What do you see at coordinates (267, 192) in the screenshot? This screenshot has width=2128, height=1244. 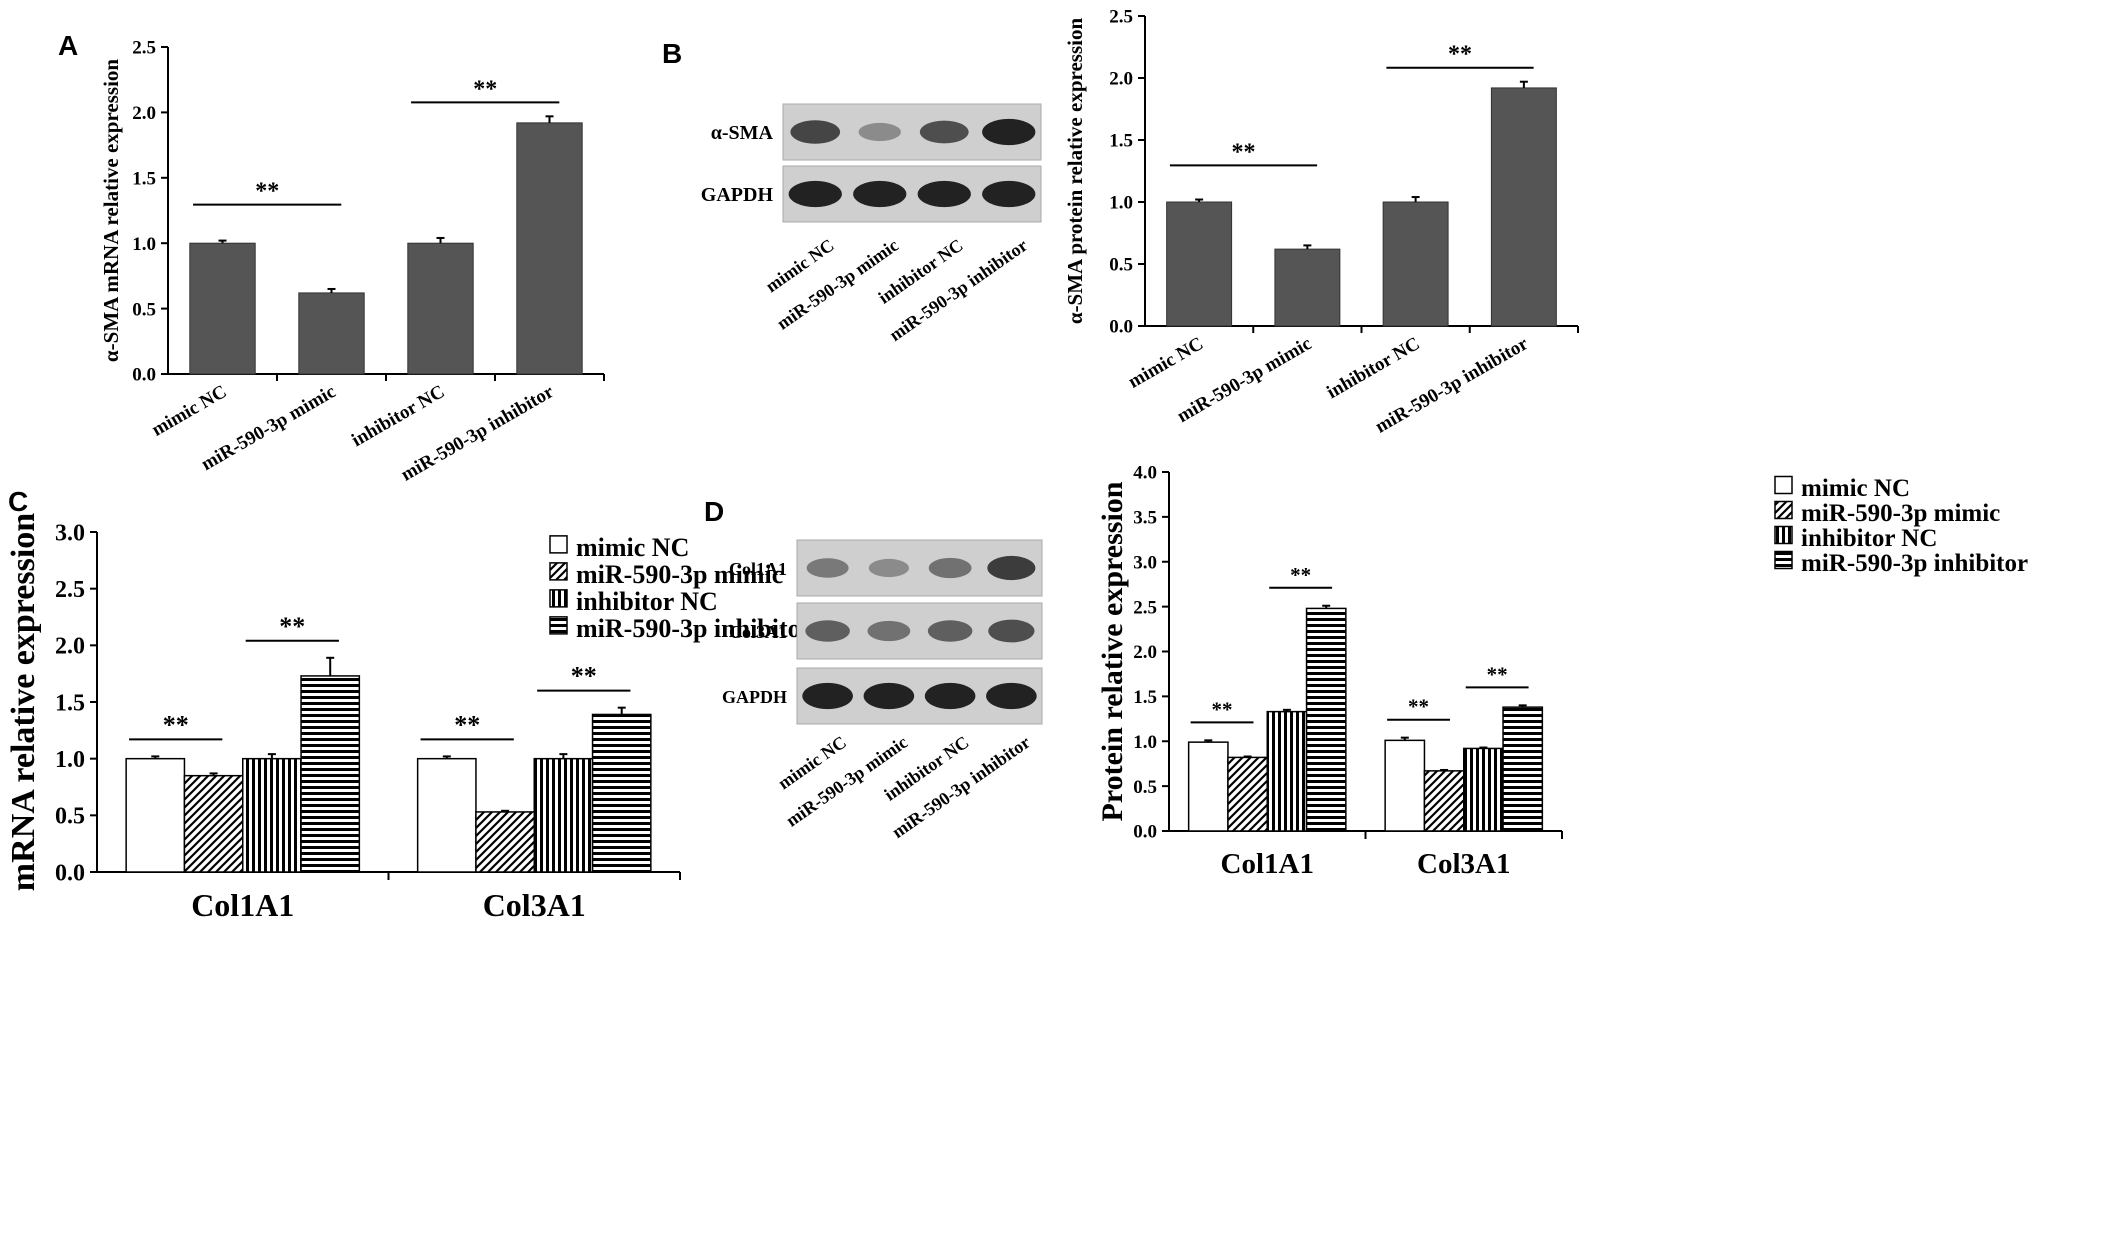 I see `chart-a-significance-label: **` at bounding box center [267, 192].